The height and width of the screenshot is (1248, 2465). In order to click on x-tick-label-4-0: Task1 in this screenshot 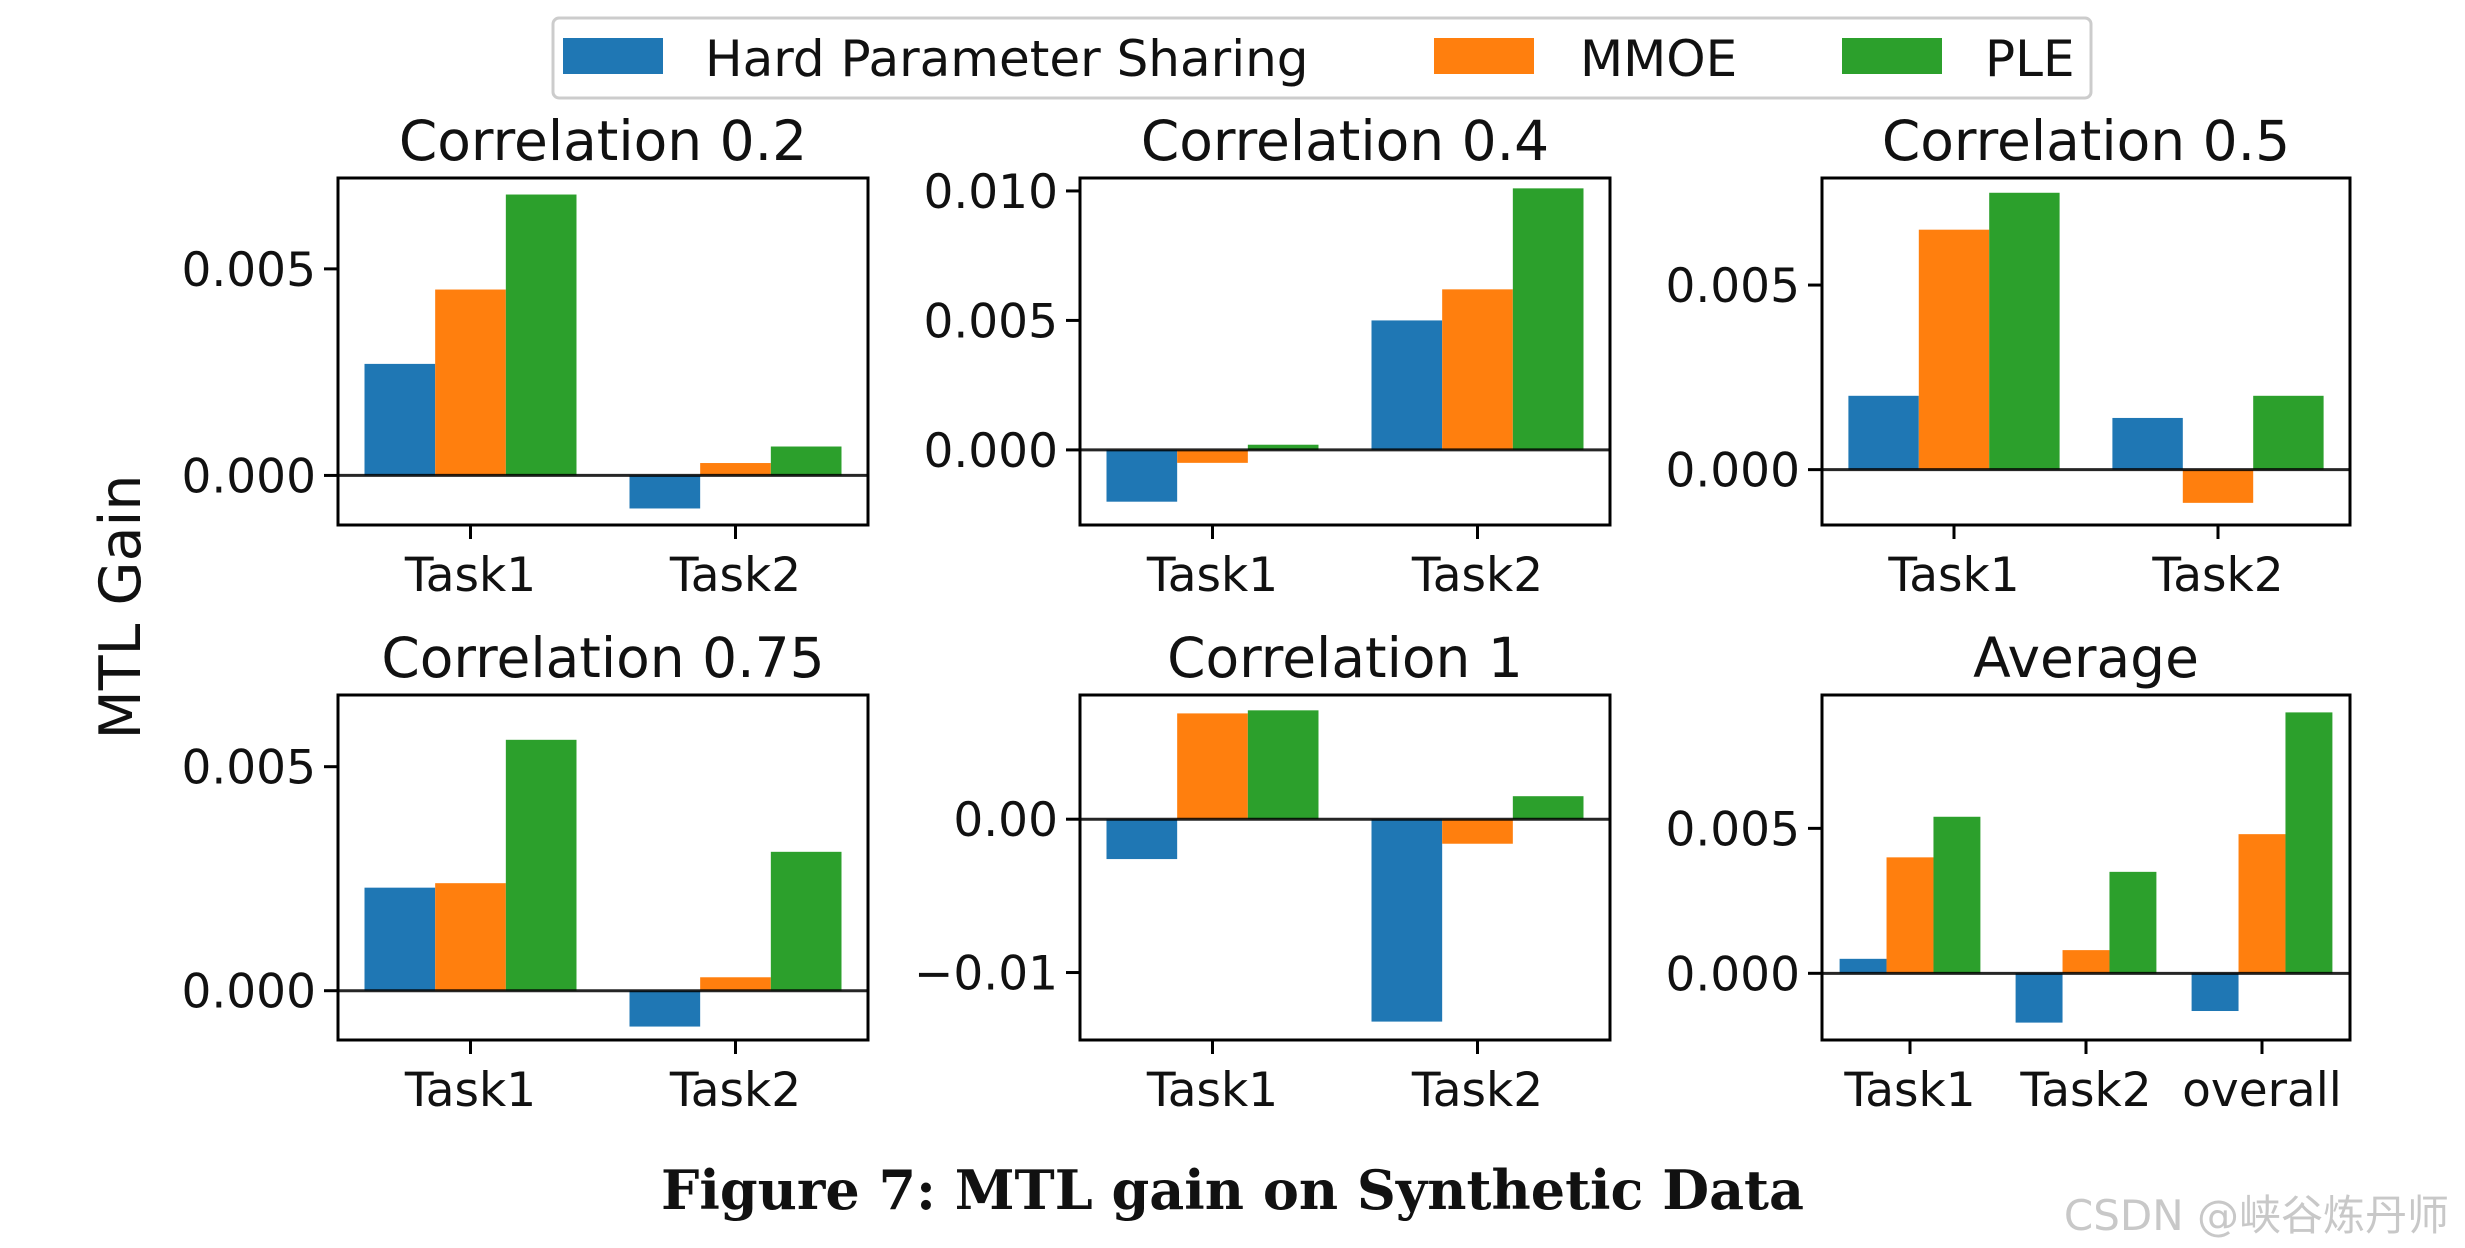, I will do `click(1212, 1090)`.